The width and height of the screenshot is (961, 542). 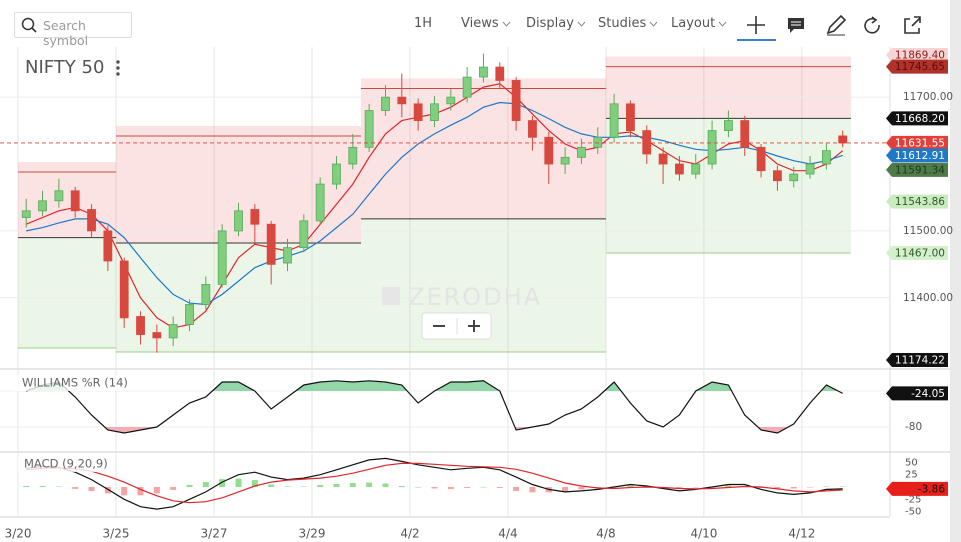 What do you see at coordinates (699, 23) in the screenshot?
I see `menu: Layout` at bounding box center [699, 23].